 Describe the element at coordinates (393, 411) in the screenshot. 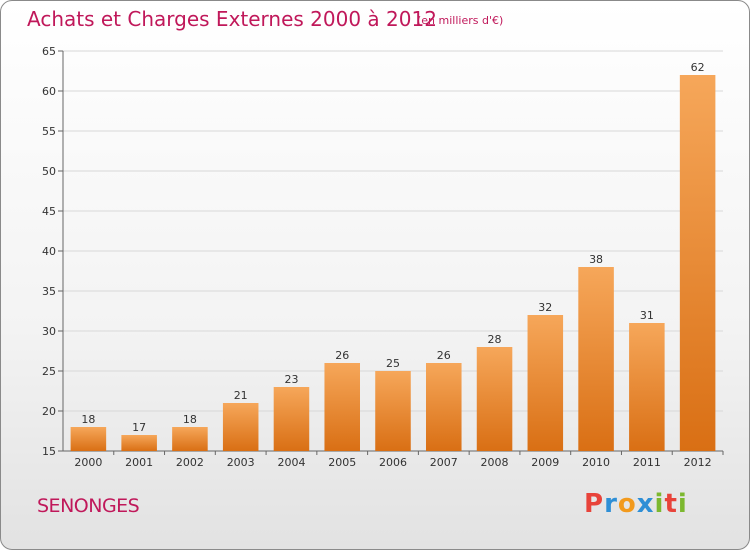

I see `bar-2006` at that location.